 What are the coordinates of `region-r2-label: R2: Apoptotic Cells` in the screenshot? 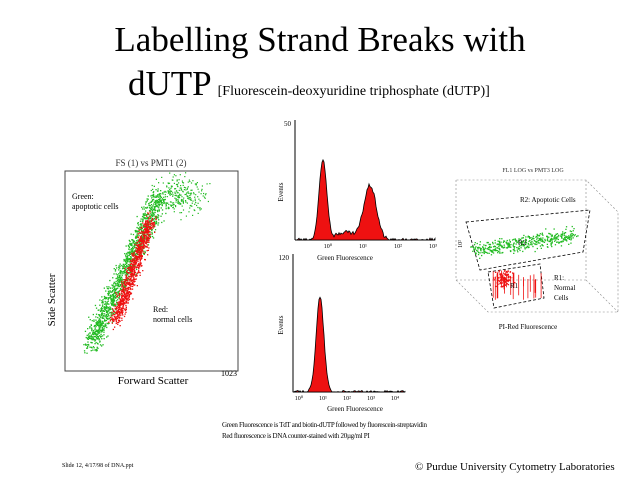 It's located at (548, 200).